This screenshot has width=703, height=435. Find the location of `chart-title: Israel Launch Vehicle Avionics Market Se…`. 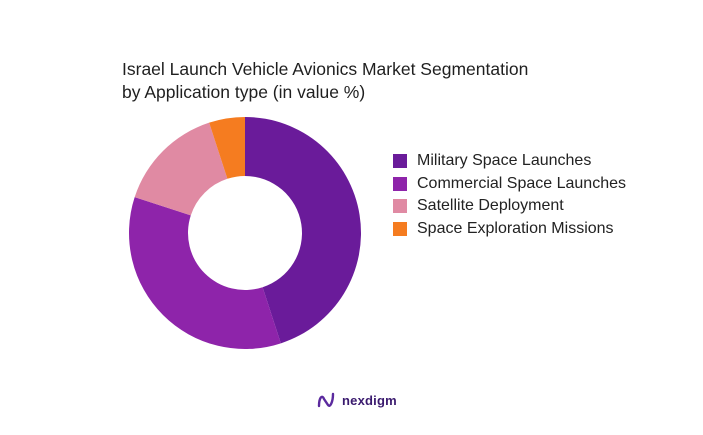

chart-title: Israel Launch Vehicle Avionics Market Se… is located at coordinates (325, 80).